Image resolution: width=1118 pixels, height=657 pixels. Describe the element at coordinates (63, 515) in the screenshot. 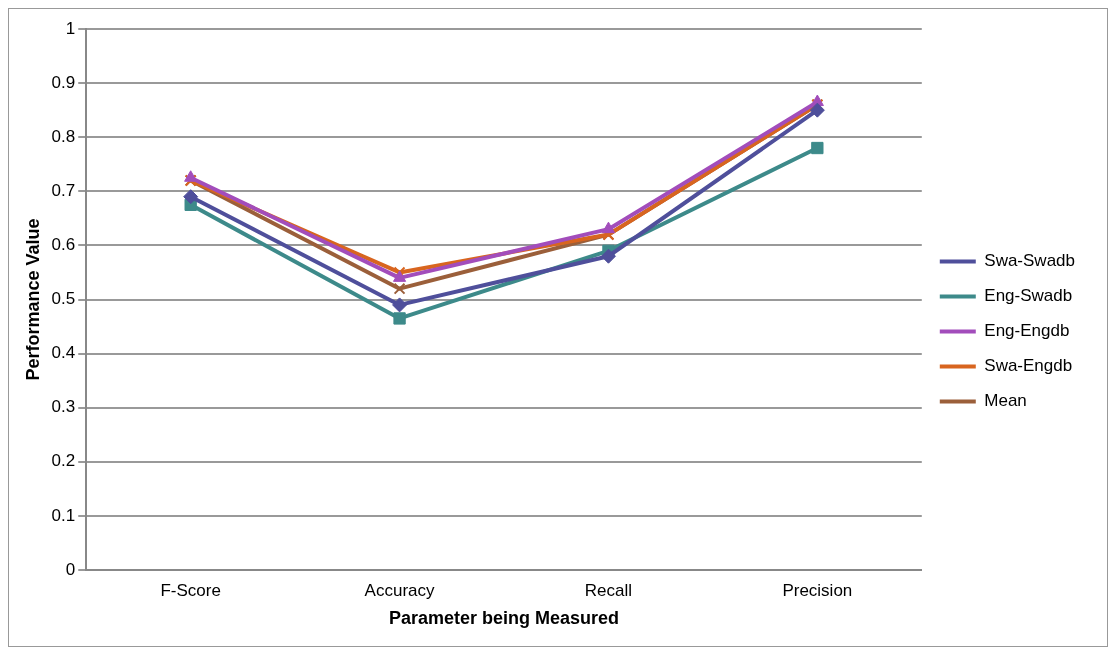

I see `y-tick-label: 0.1` at that location.